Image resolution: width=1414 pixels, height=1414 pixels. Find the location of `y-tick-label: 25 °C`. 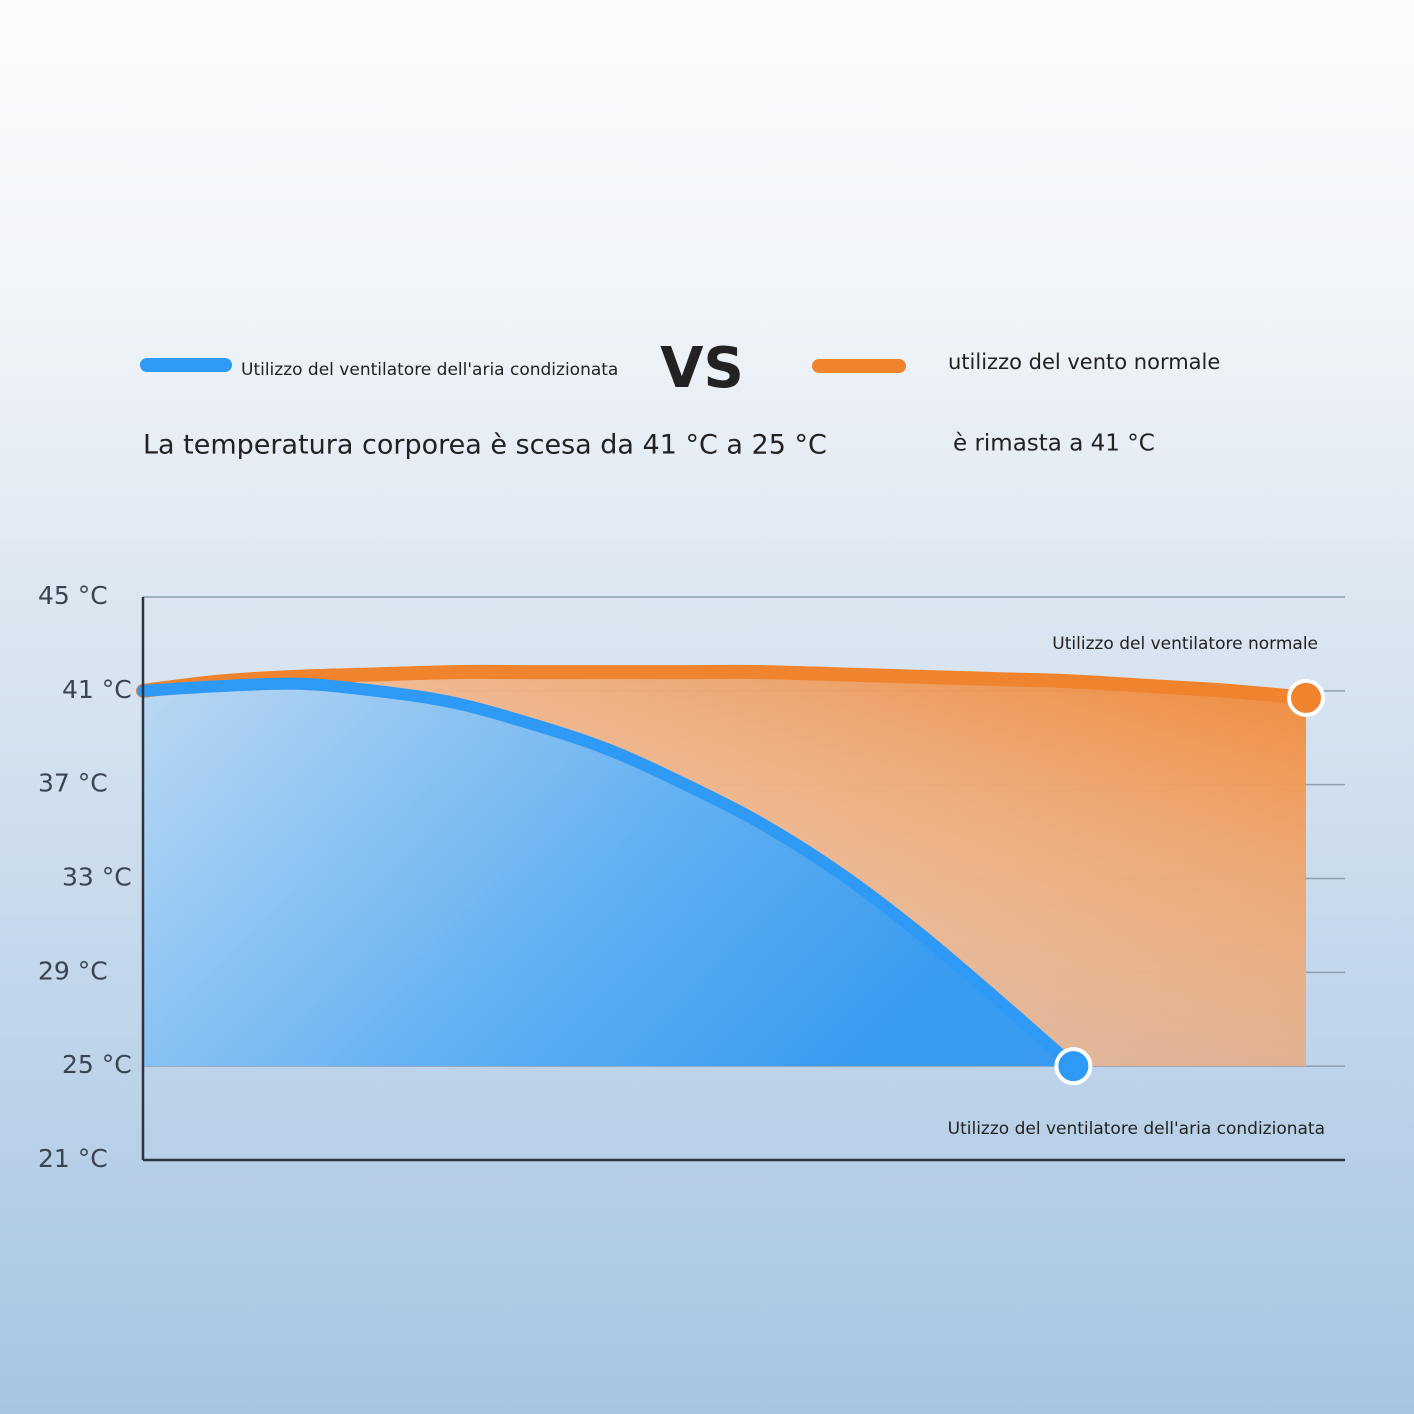

y-tick-label: 25 °C is located at coordinates (97, 1064).